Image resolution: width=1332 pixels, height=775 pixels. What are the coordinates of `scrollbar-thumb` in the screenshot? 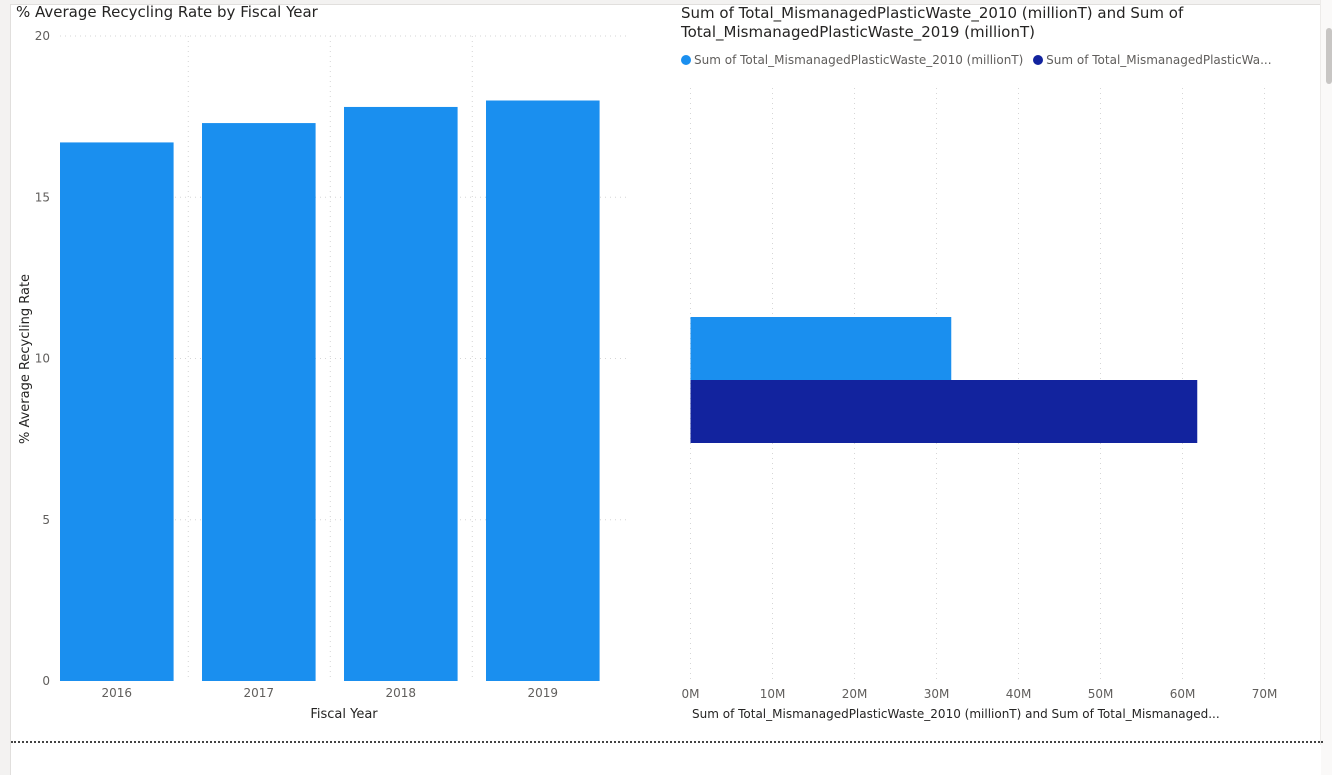 It's located at (1329, 56).